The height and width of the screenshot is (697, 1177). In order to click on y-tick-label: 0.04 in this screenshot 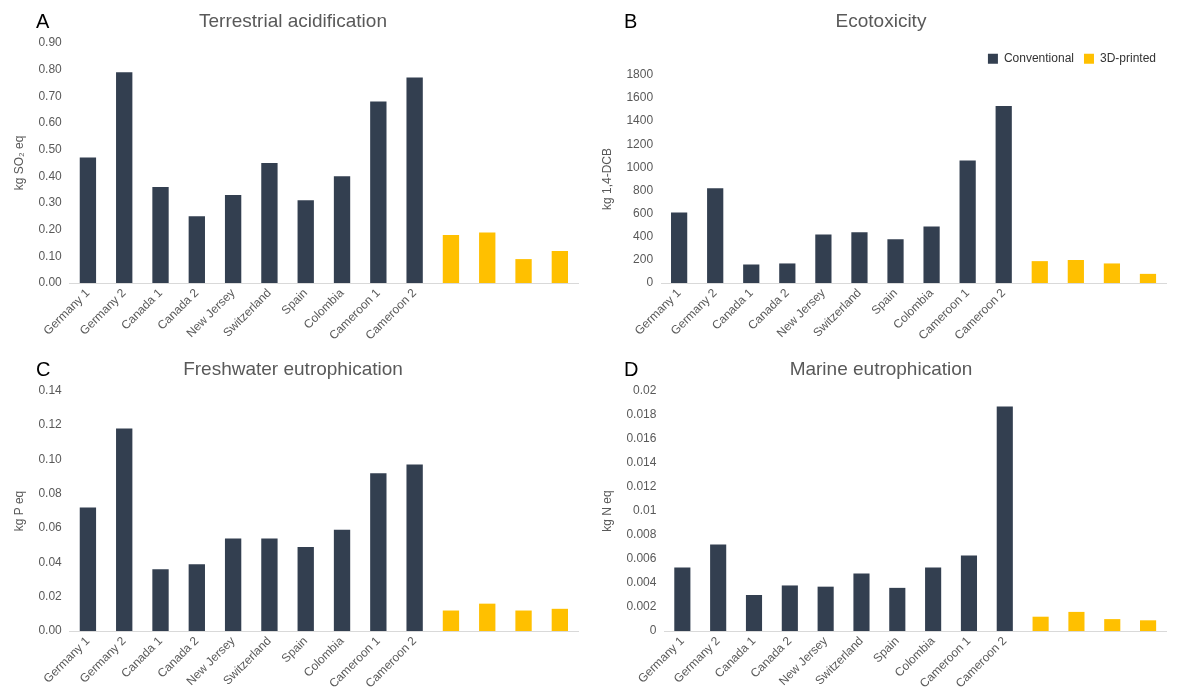, I will do `click(50, 561)`.